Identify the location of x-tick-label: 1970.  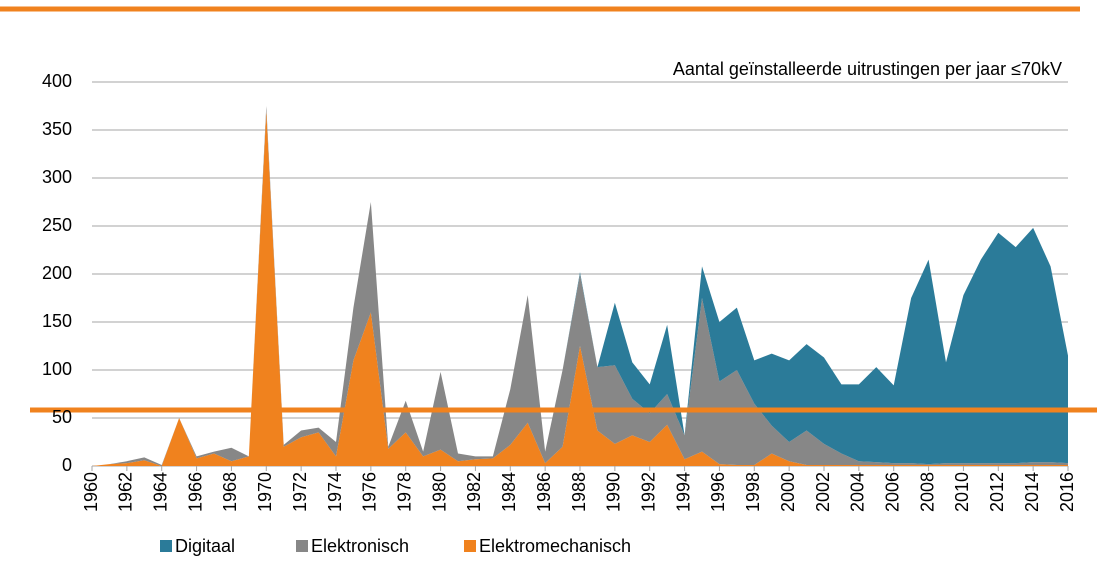
(265, 492).